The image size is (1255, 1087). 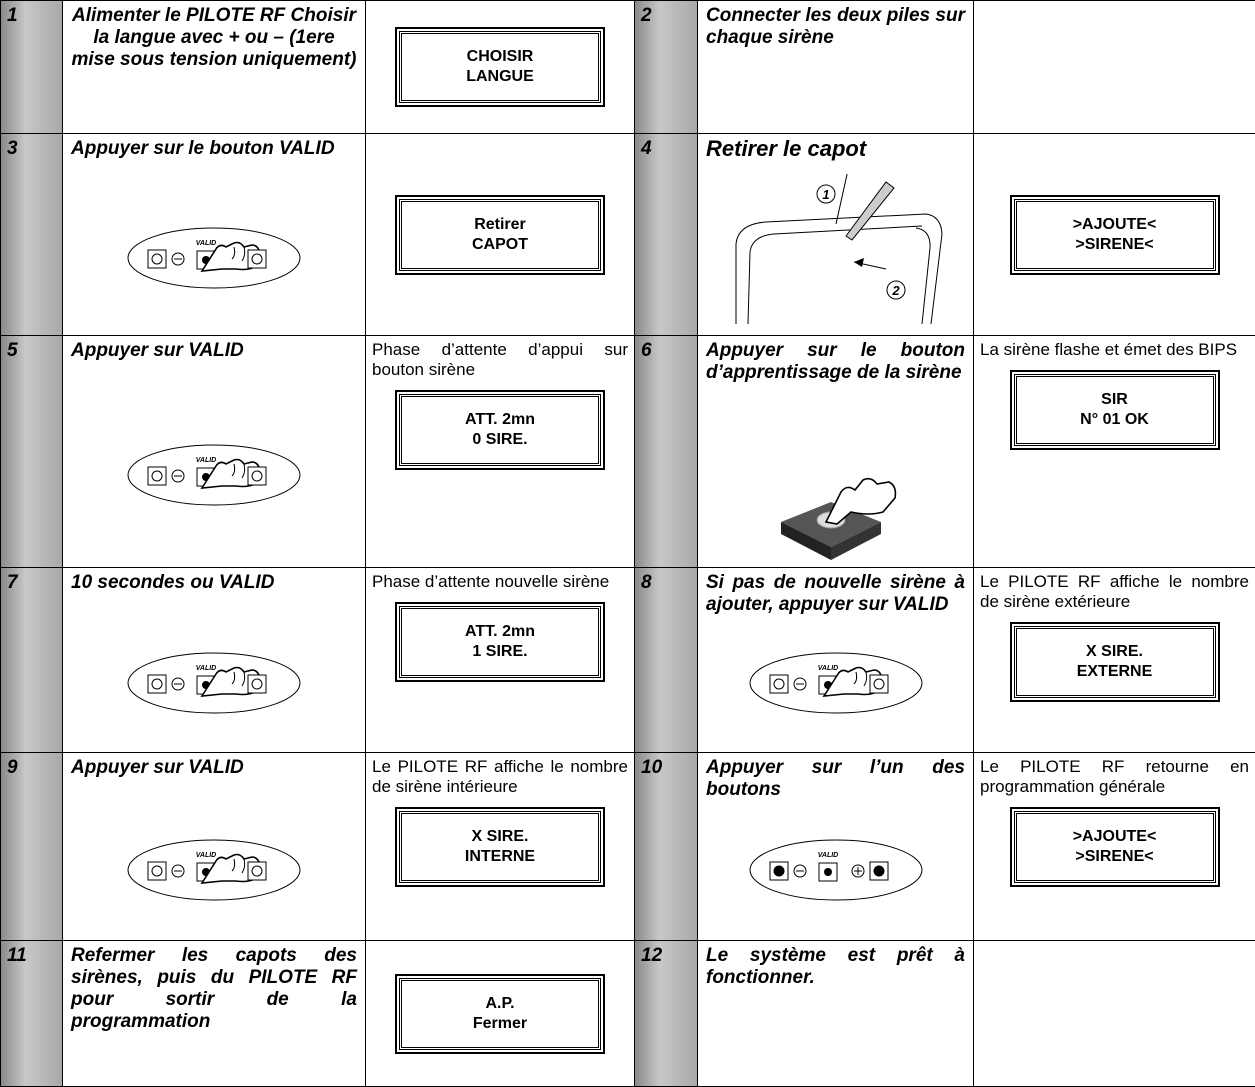 What do you see at coordinates (646, 582) in the screenshot?
I see `step-number-text: 8` at bounding box center [646, 582].